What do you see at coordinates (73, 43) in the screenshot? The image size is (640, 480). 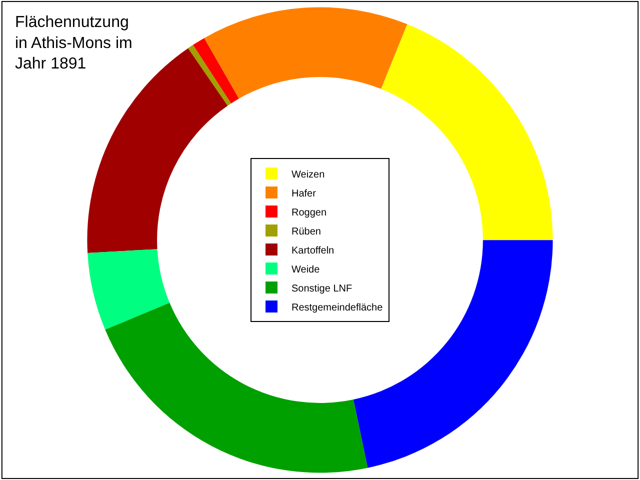 I see `text: Flächennutzung in Athis-Mons im Jahr 1891` at bounding box center [73, 43].